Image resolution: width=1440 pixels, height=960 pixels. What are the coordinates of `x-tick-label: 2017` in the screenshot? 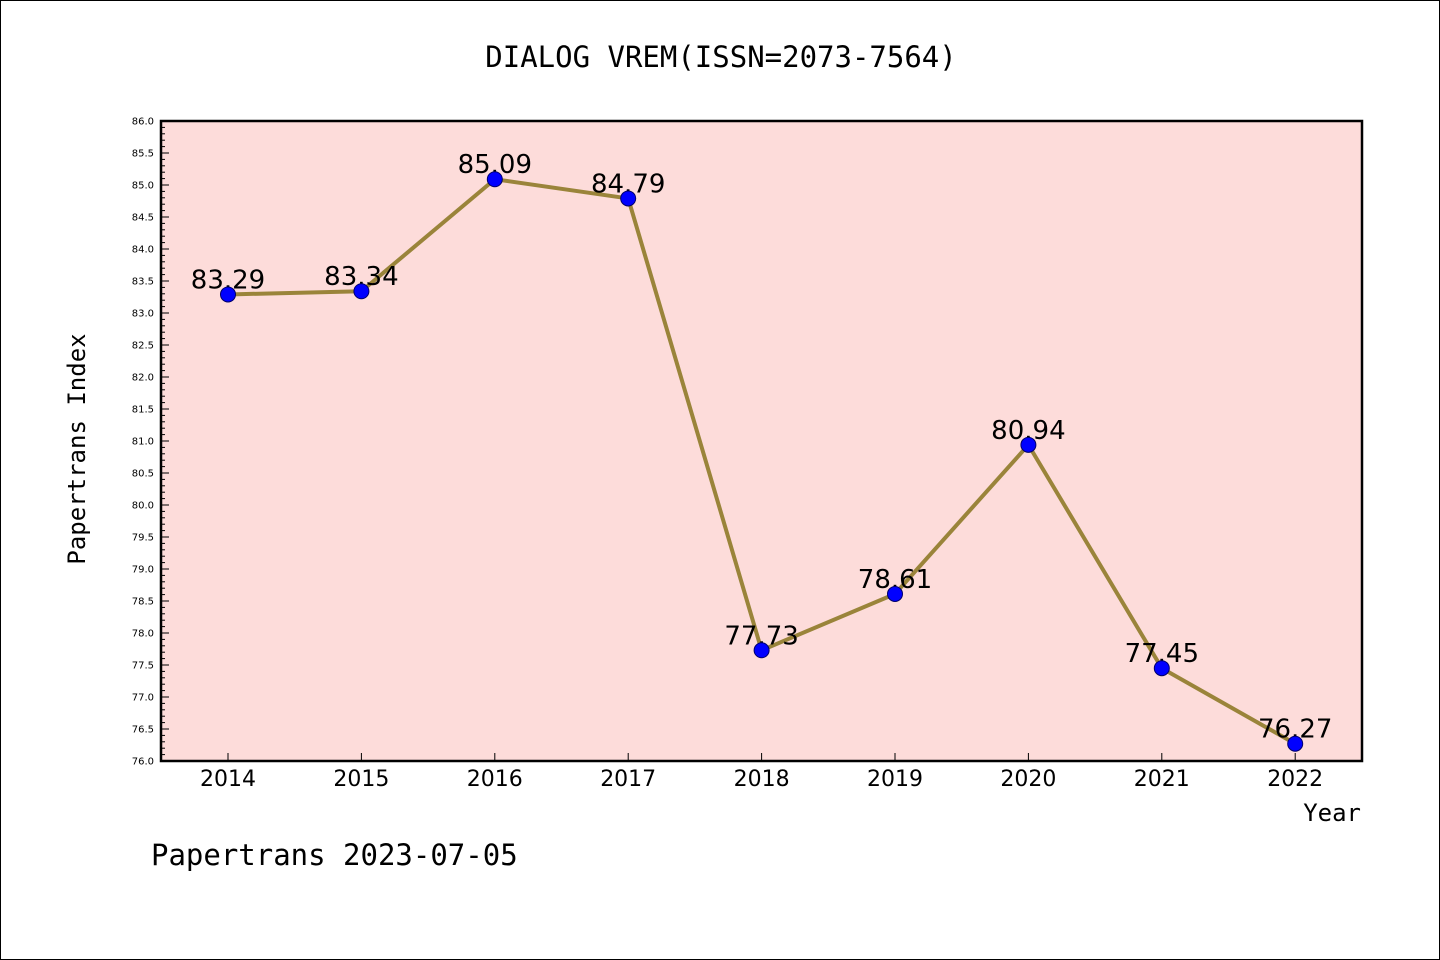 It's located at (628, 779).